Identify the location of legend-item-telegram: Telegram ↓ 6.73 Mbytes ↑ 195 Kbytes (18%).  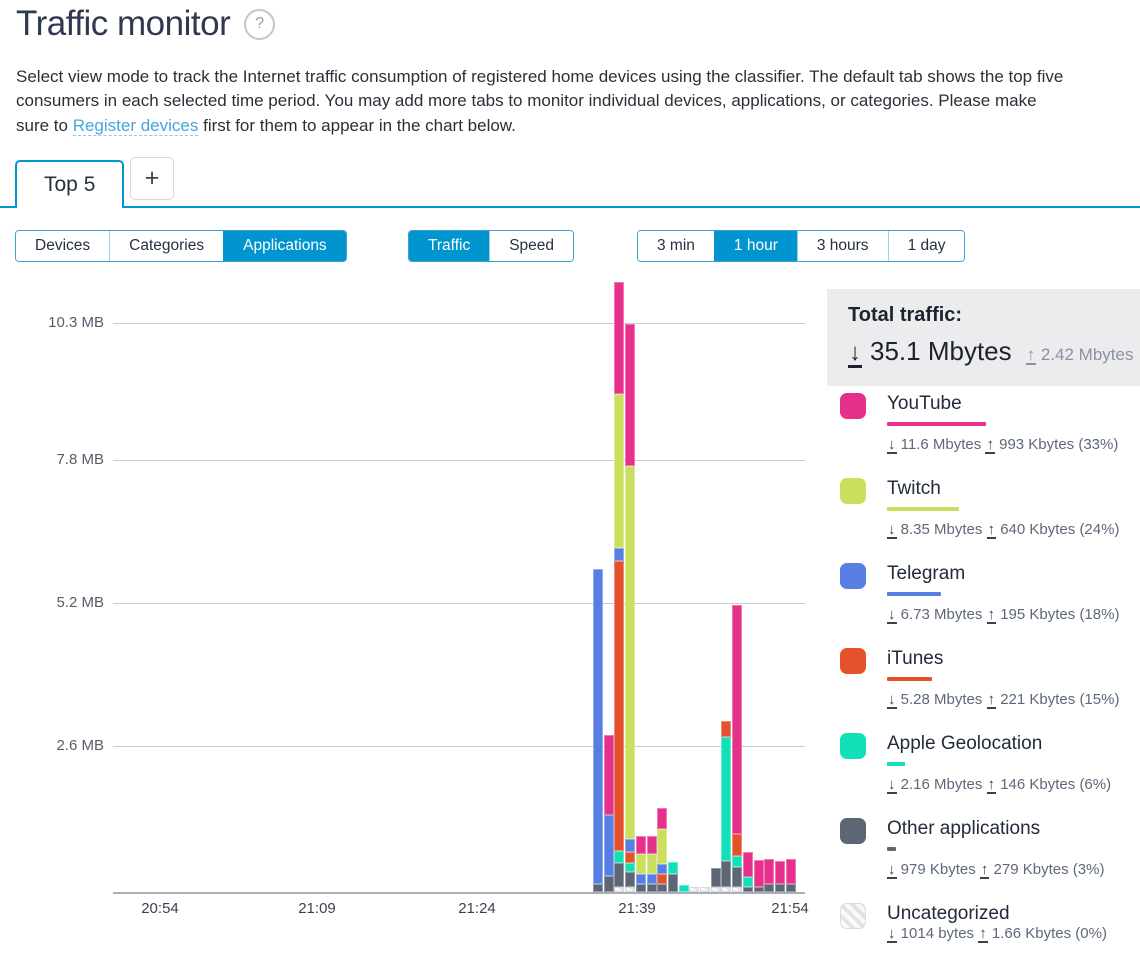
(990, 593).